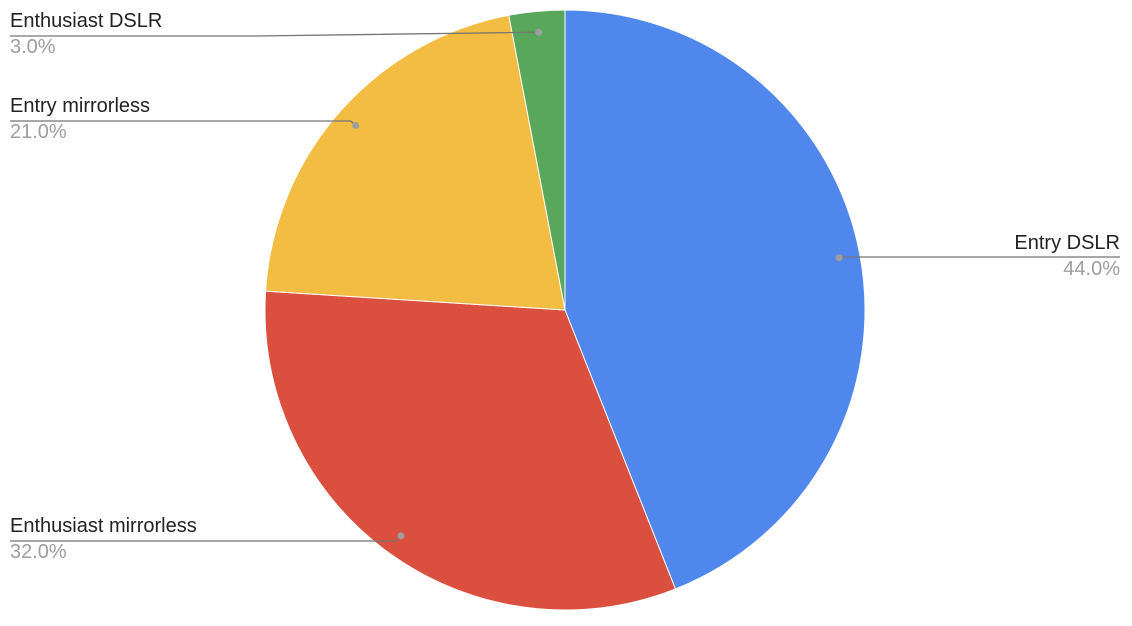 The image size is (1132, 626). Describe the element at coordinates (274, 34) in the screenshot. I see `leader-line` at that location.